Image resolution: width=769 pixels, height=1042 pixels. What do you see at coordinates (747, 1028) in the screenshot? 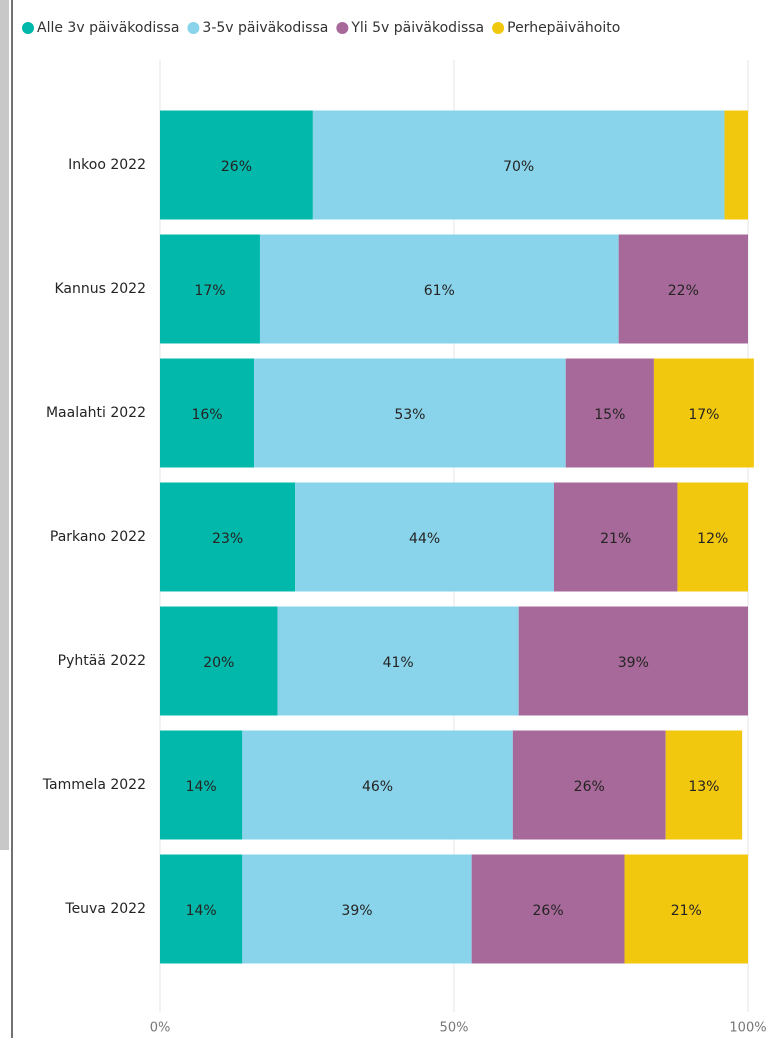
I see `x-tick-label: 100%` at bounding box center [747, 1028].